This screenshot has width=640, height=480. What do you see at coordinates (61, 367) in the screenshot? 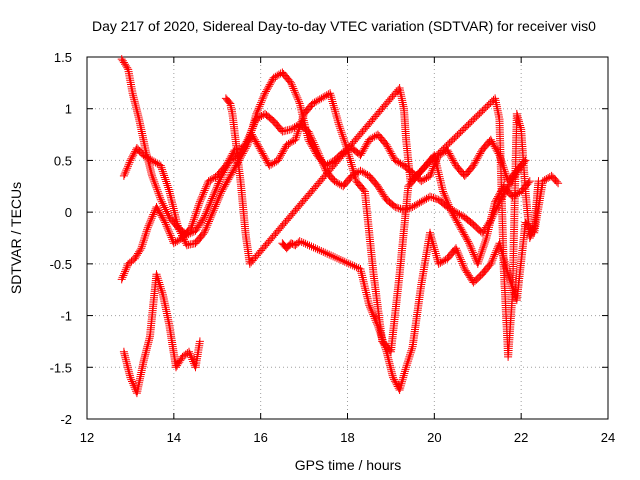
I see `y-tick-label: -1.5` at bounding box center [61, 367].